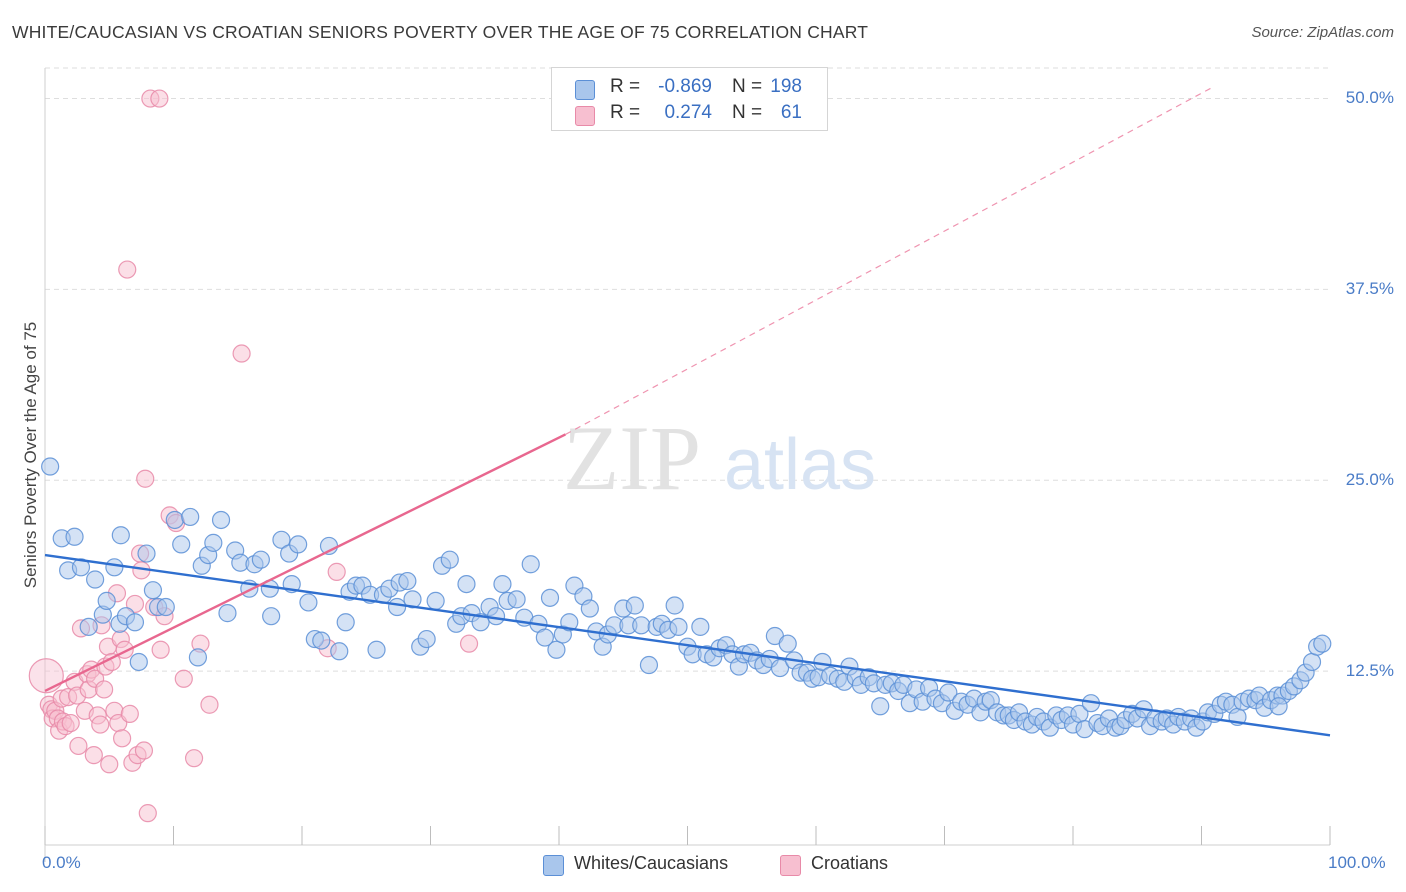 This screenshot has width=1406, height=892. Describe the element at coordinates (61, 862) in the screenshot. I see `x-tick-label-0: 0.0%` at that location.